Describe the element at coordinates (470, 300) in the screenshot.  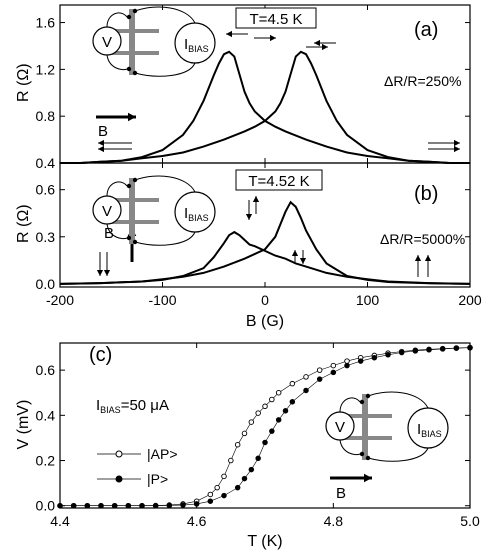
I see `x-tick-label: 200` at that location.